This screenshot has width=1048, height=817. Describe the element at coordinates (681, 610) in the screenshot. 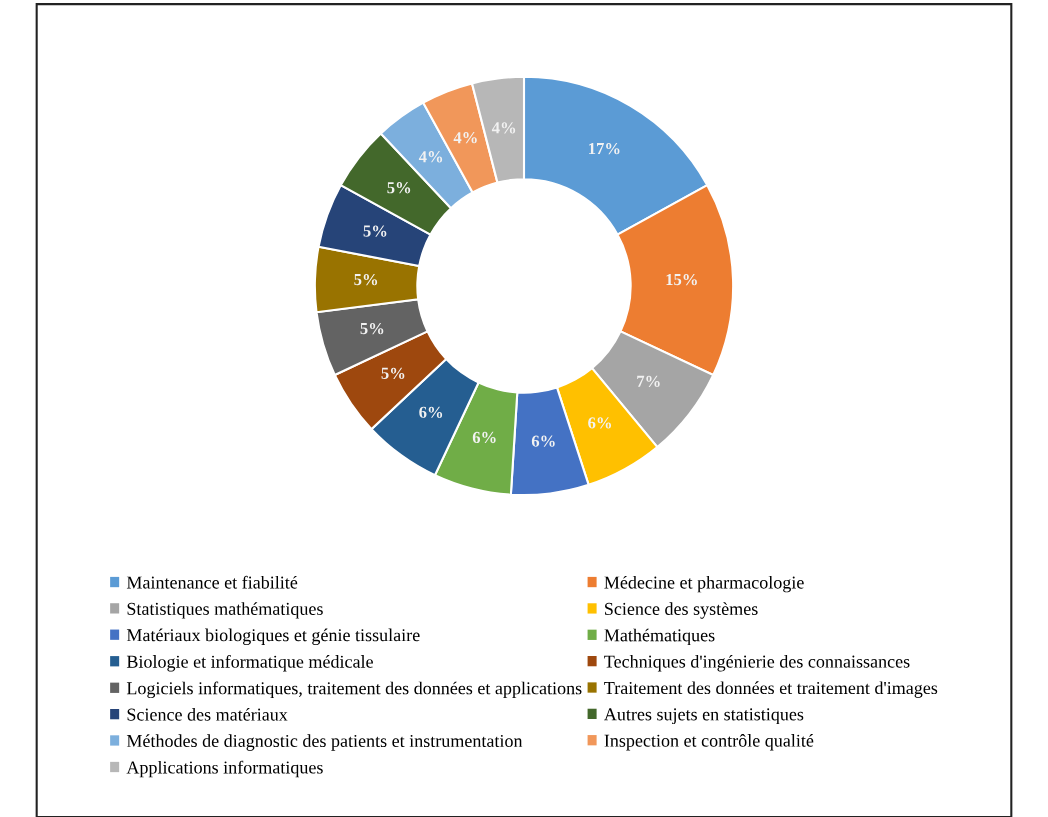

I see `legend-label: Science des systèmes` at that location.